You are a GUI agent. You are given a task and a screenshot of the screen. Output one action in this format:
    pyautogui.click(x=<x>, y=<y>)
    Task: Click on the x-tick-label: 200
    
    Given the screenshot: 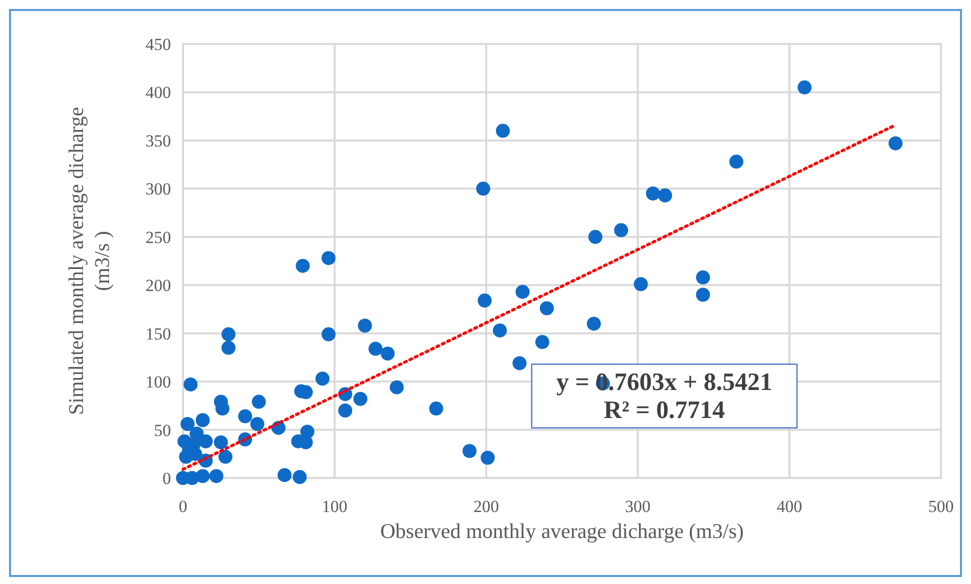 What is the action you would take?
    pyautogui.click(x=486, y=506)
    